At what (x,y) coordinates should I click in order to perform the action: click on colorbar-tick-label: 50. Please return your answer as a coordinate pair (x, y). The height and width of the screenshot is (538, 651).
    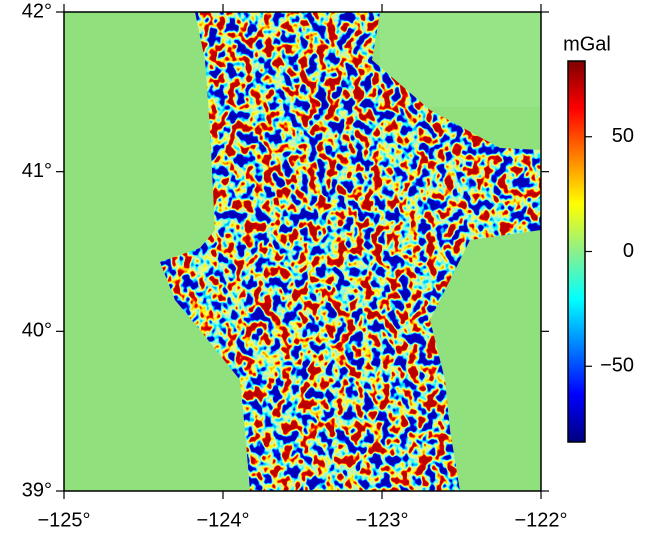
    Looking at the image, I should click on (623, 136).